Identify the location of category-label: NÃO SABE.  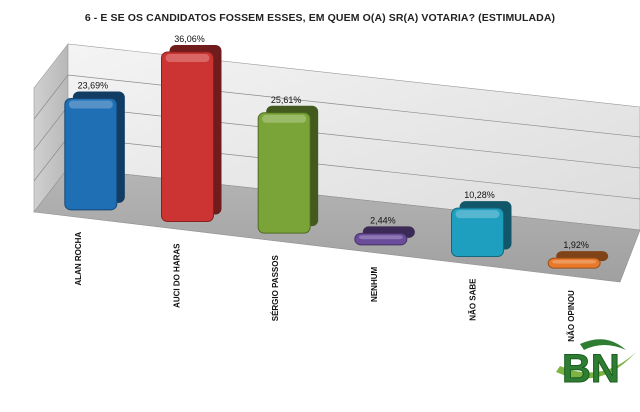
(473, 299).